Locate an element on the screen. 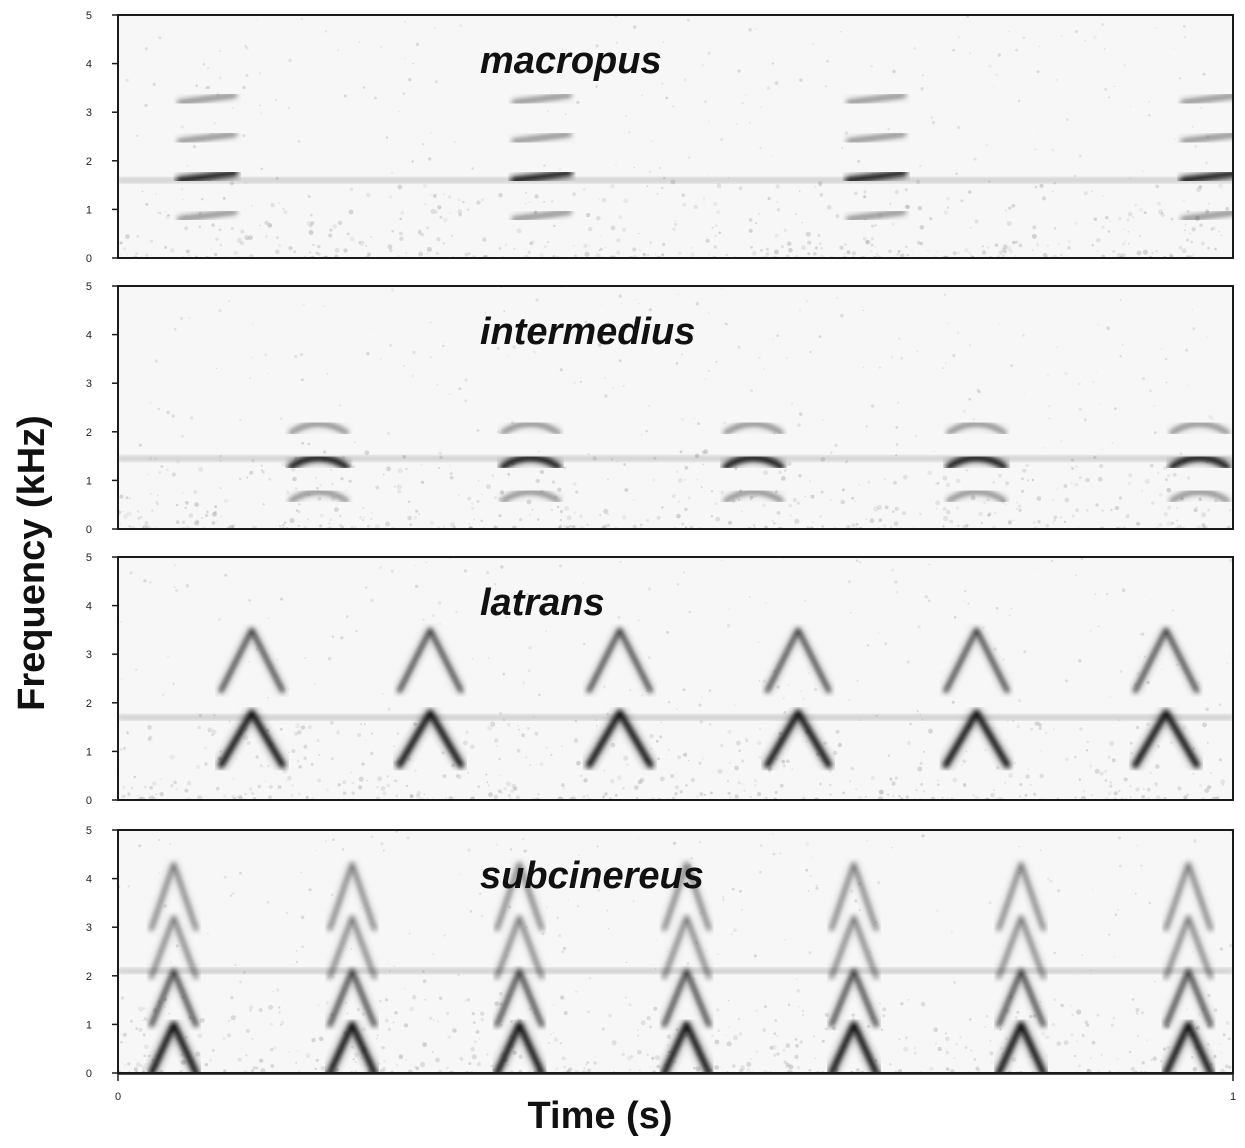 This screenshot has height=1148, width=1245. y-tick-label: 2 is located at coordinates (89, 433).